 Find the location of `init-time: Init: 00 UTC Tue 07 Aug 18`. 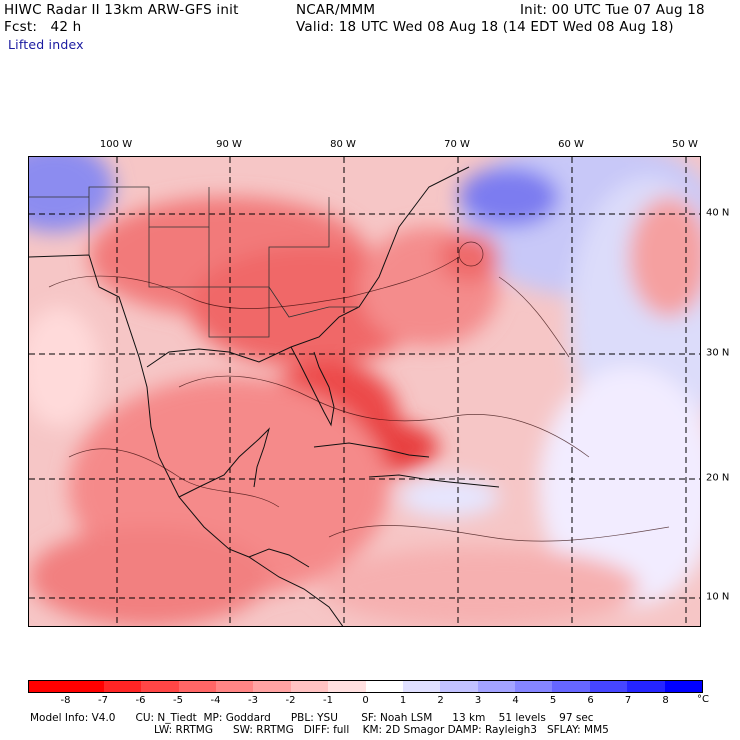

init-time: Init: 00 UTC Tue 07 Aug 18 is located at coordinates (612, 10).